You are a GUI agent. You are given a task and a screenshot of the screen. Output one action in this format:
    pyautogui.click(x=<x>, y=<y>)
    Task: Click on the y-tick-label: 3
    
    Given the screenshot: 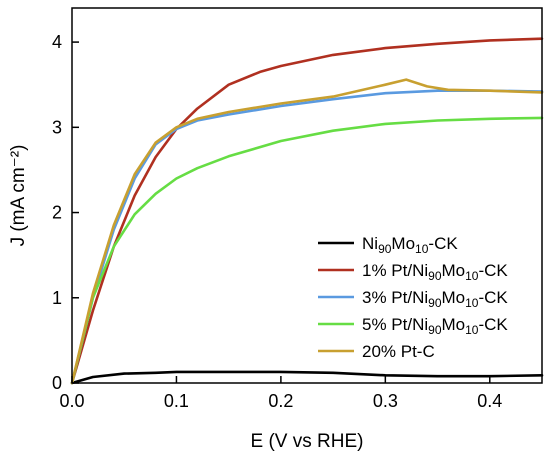 What is the action you would take?
    pyautogui.click(x=57, y=127)
    